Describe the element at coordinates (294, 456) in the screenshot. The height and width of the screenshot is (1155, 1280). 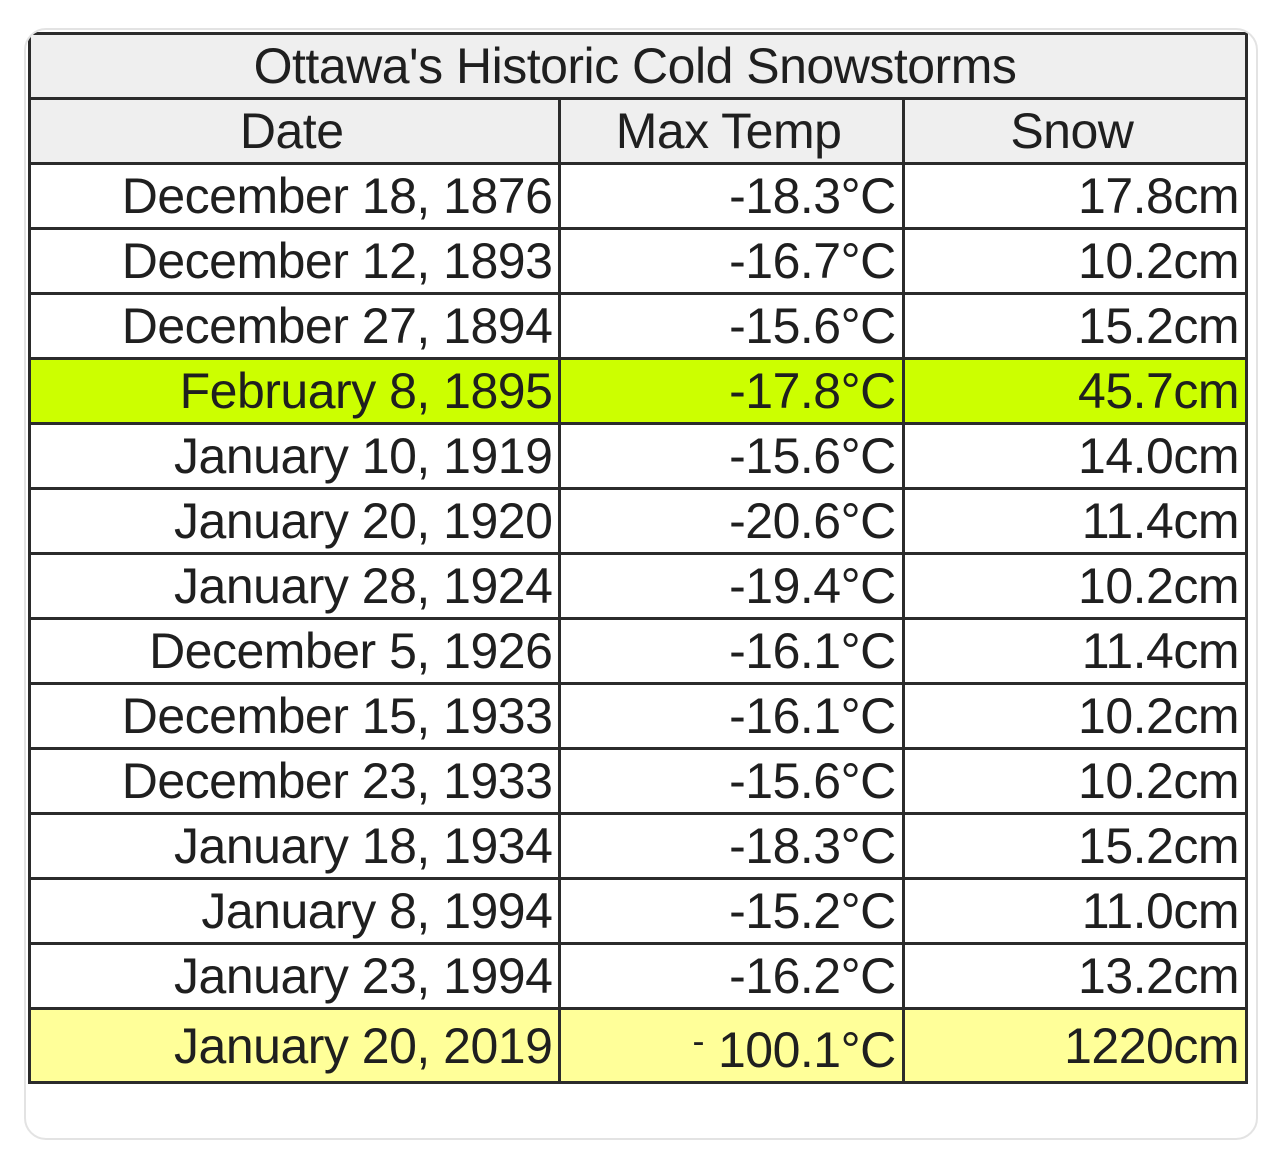
I see `date-cell: January 10, 1919` at that location.